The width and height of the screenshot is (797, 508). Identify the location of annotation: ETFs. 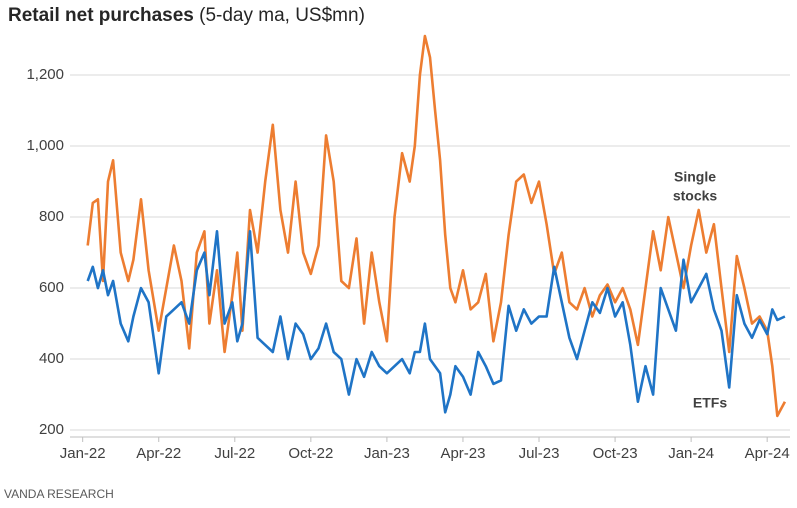
(710, 403).